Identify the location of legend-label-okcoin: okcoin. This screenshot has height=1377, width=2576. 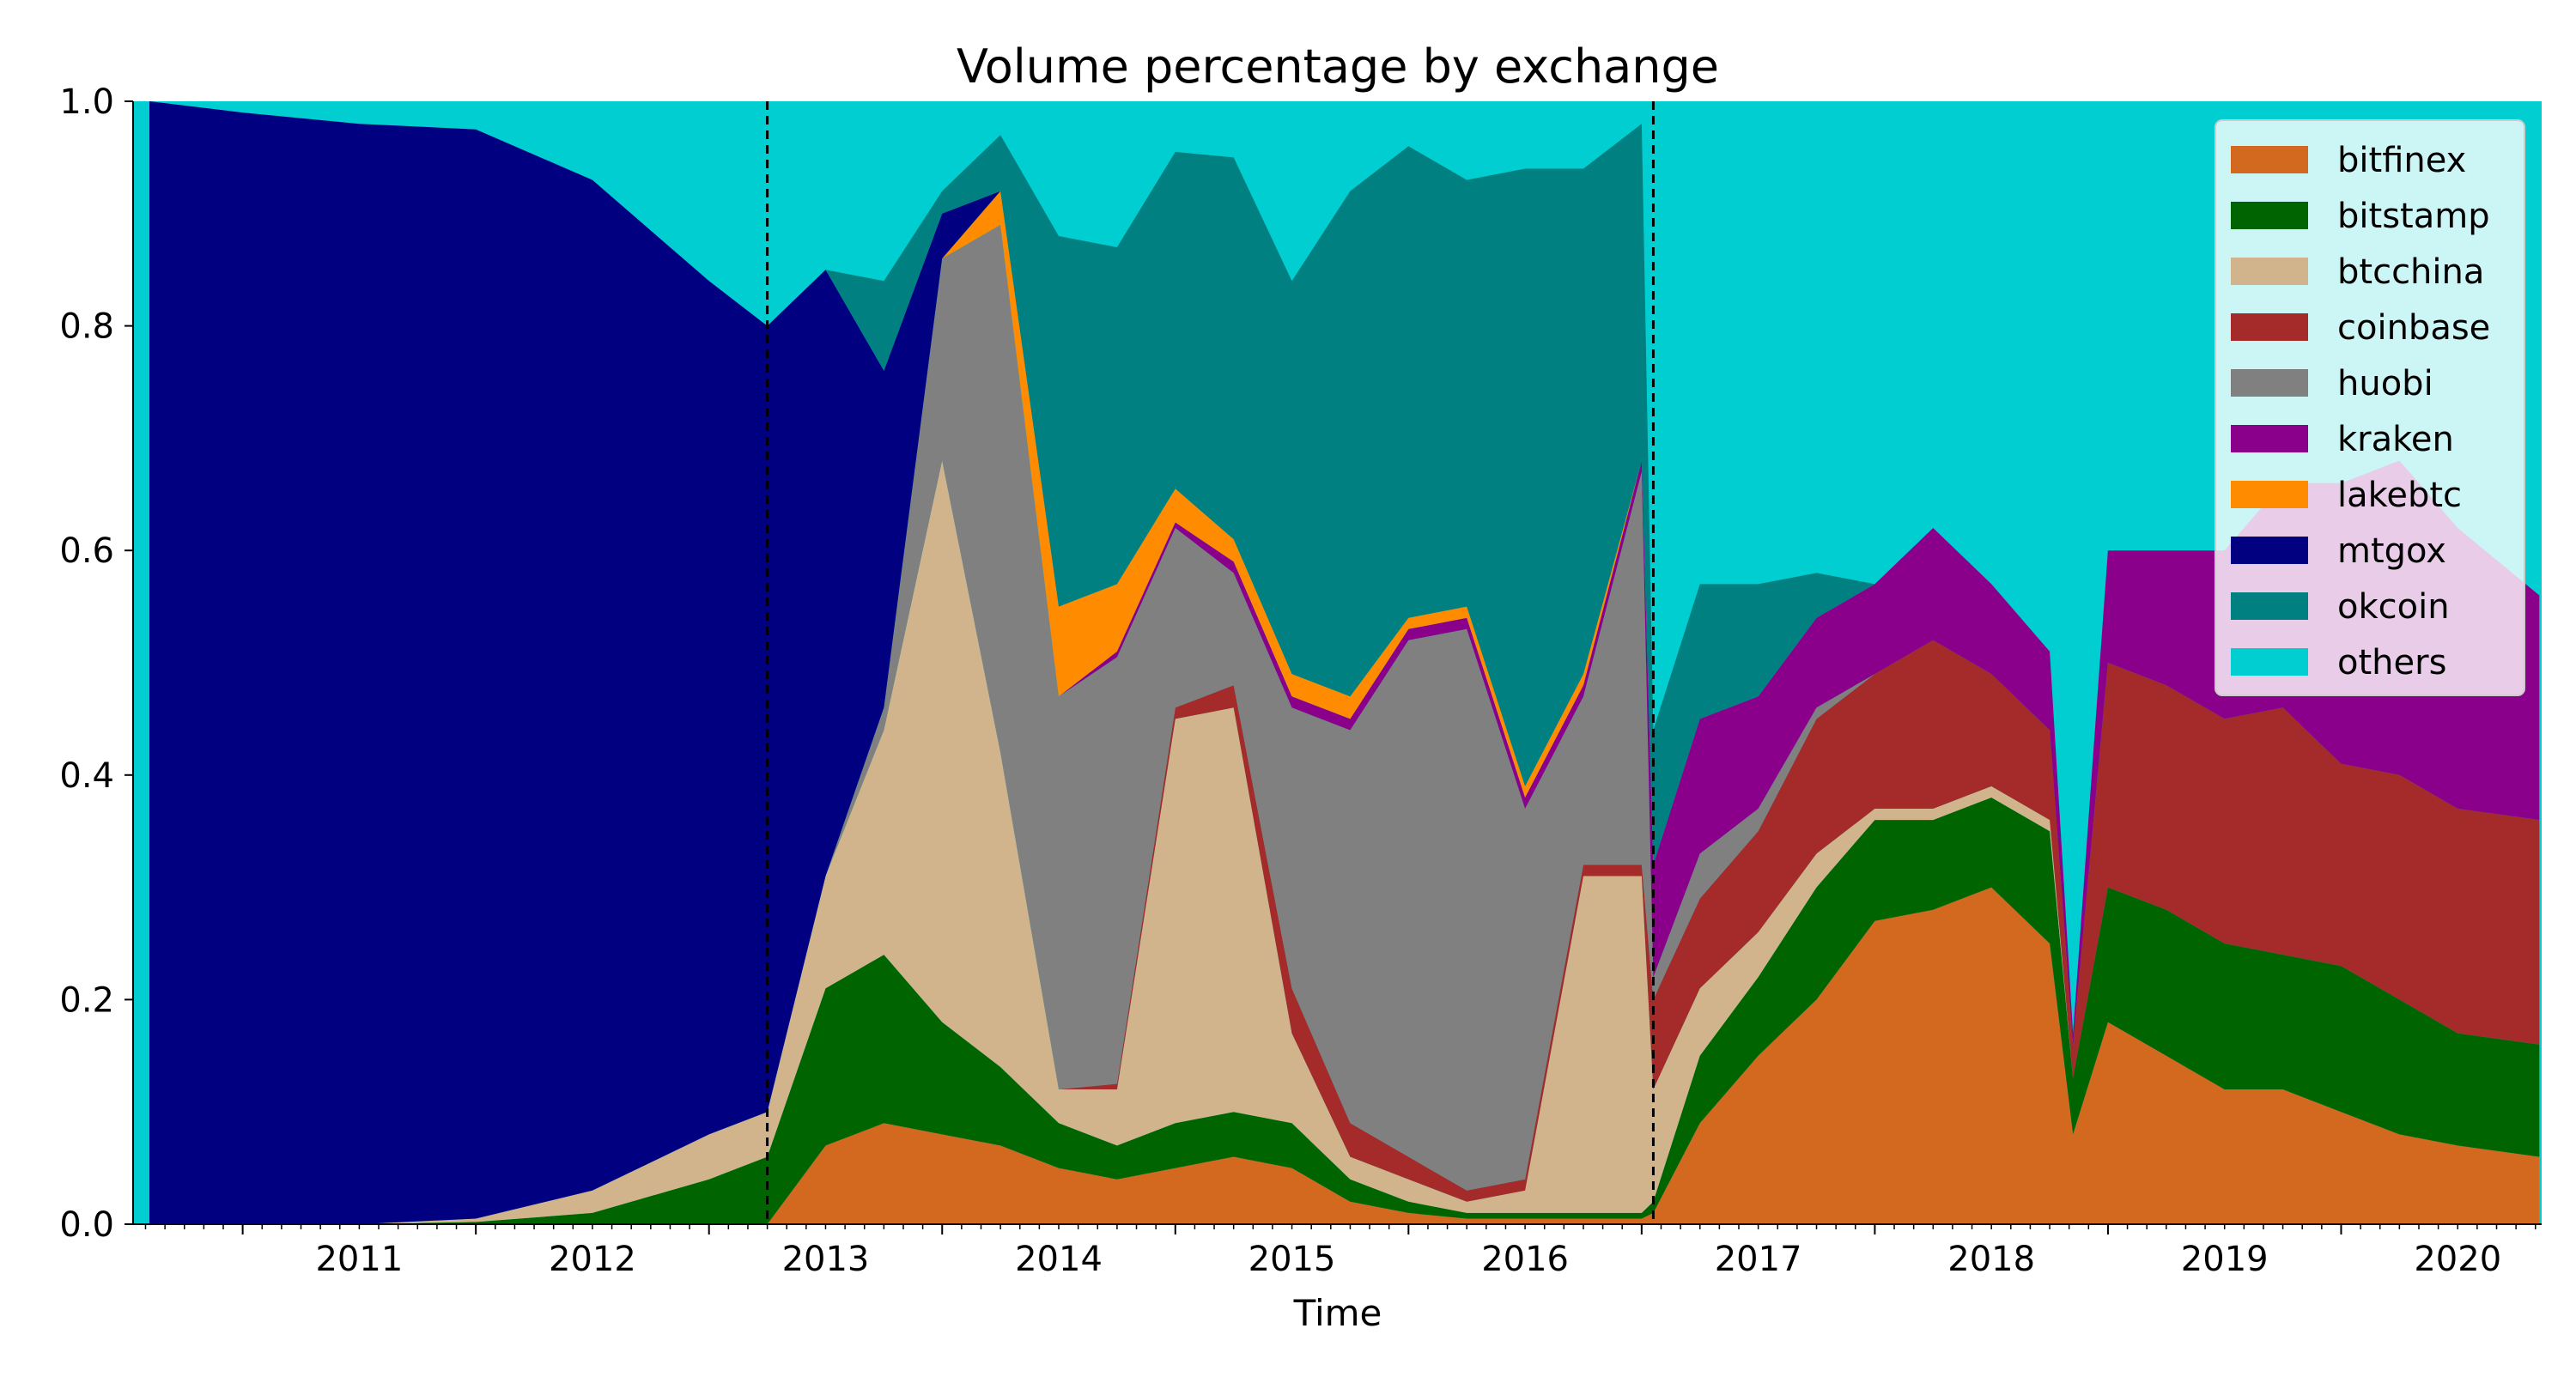
(2393, 607).